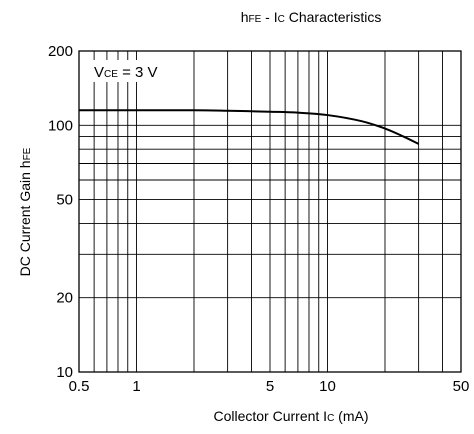 The image size is (474, 434). I want to click on x-tick-label: 1, so click(136, 386).